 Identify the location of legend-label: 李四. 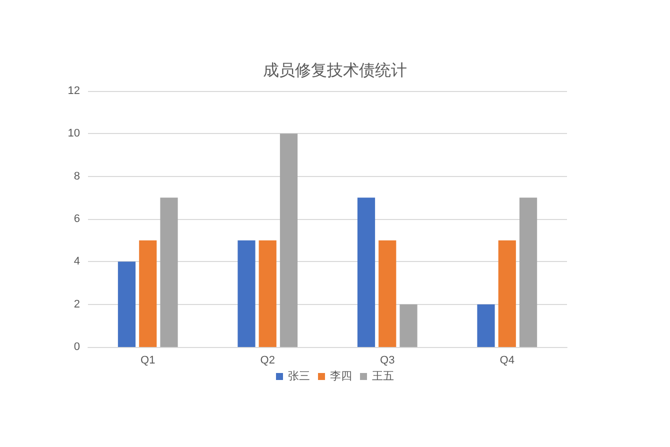
(341, 376).